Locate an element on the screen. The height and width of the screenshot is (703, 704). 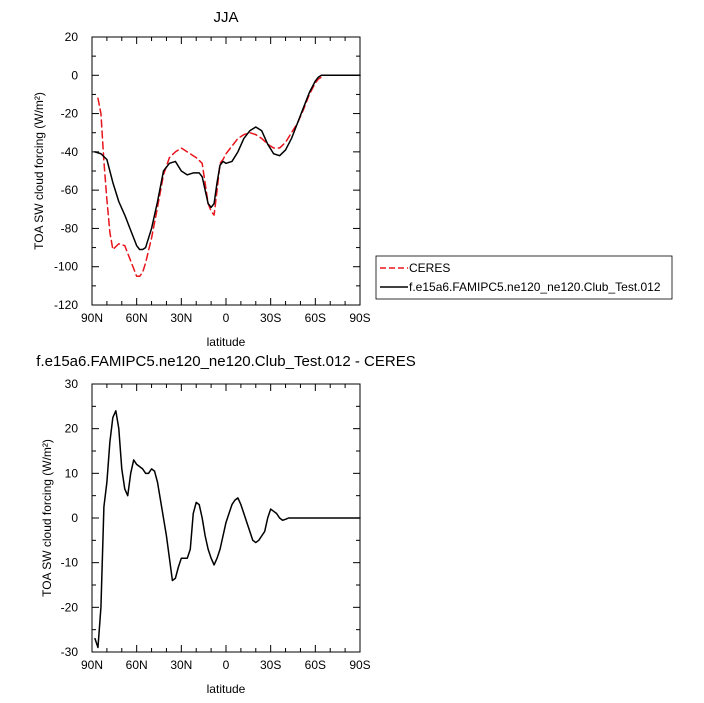
top-x-tick-label: 0 is located at coordinates (226, 318).